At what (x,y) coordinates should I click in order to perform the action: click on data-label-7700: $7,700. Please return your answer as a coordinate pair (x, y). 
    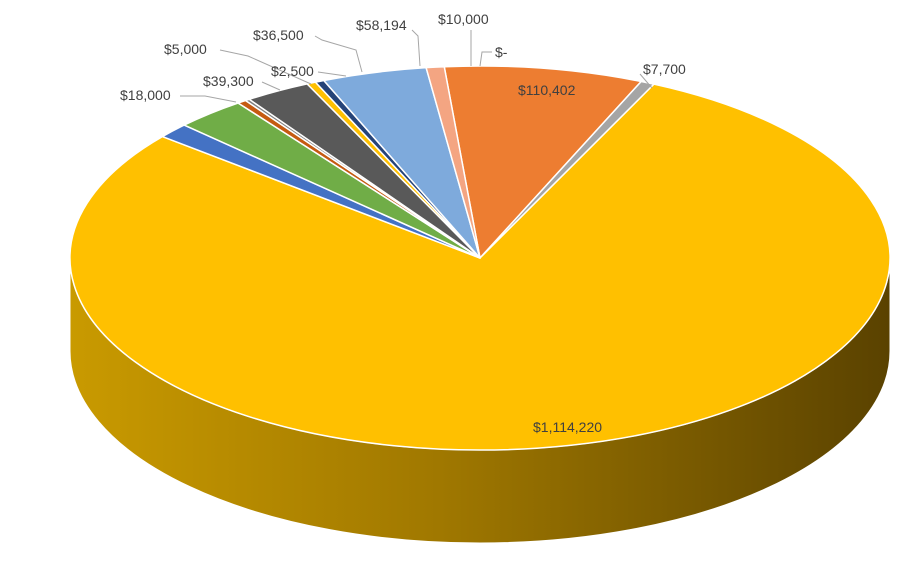
    Looking at the image, I should click on (664, 69).